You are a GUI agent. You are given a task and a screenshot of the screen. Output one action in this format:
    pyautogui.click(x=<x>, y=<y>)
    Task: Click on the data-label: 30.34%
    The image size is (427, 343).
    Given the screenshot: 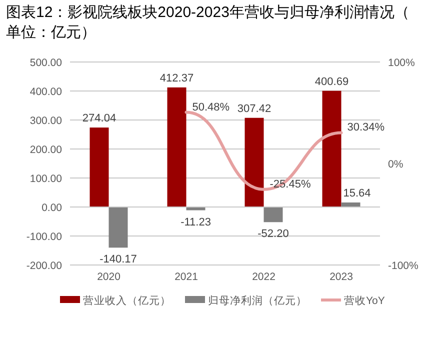 What is the action you would take?
    pyautogui.click(x=366, y=128)
    